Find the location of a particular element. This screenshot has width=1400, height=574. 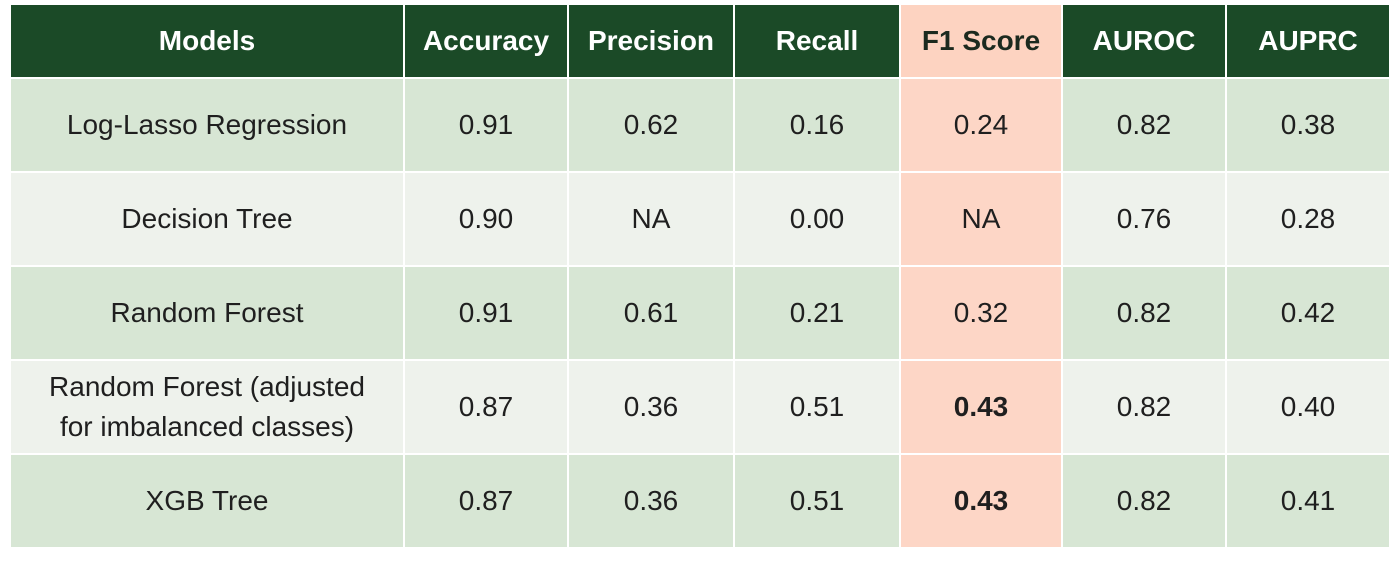

recall-cell: 0.21 is located at coordinates (817, 313).